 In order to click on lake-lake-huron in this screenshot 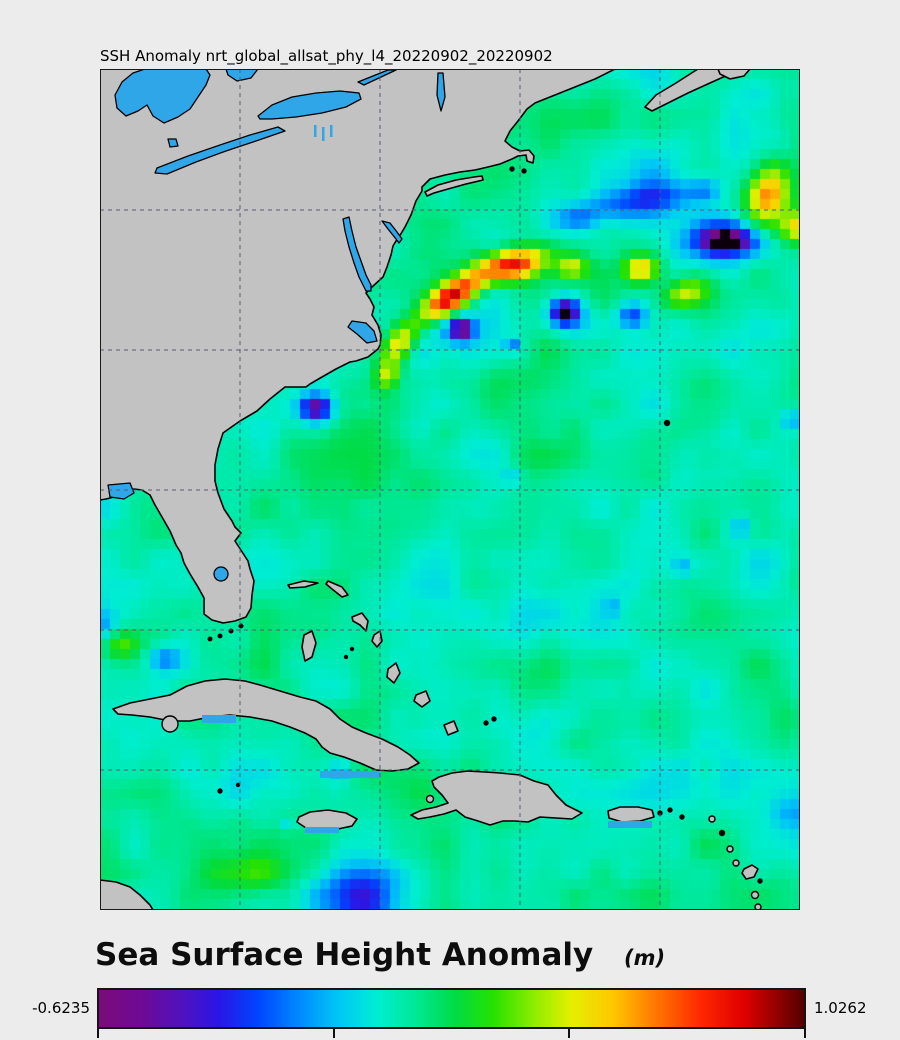, I will do `click(162, 96)`.